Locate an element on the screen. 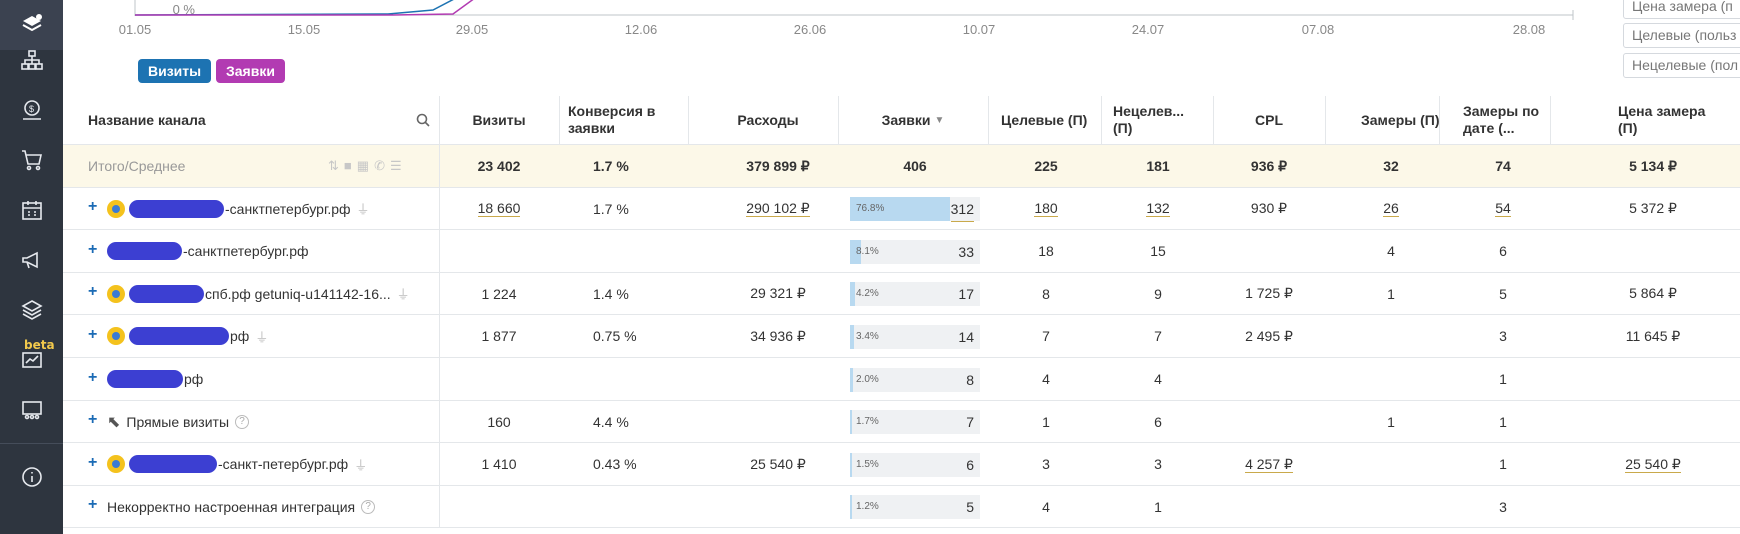 This screenshot has width=1740, height=534. series-requests-line is located at coordinates (304, 8).